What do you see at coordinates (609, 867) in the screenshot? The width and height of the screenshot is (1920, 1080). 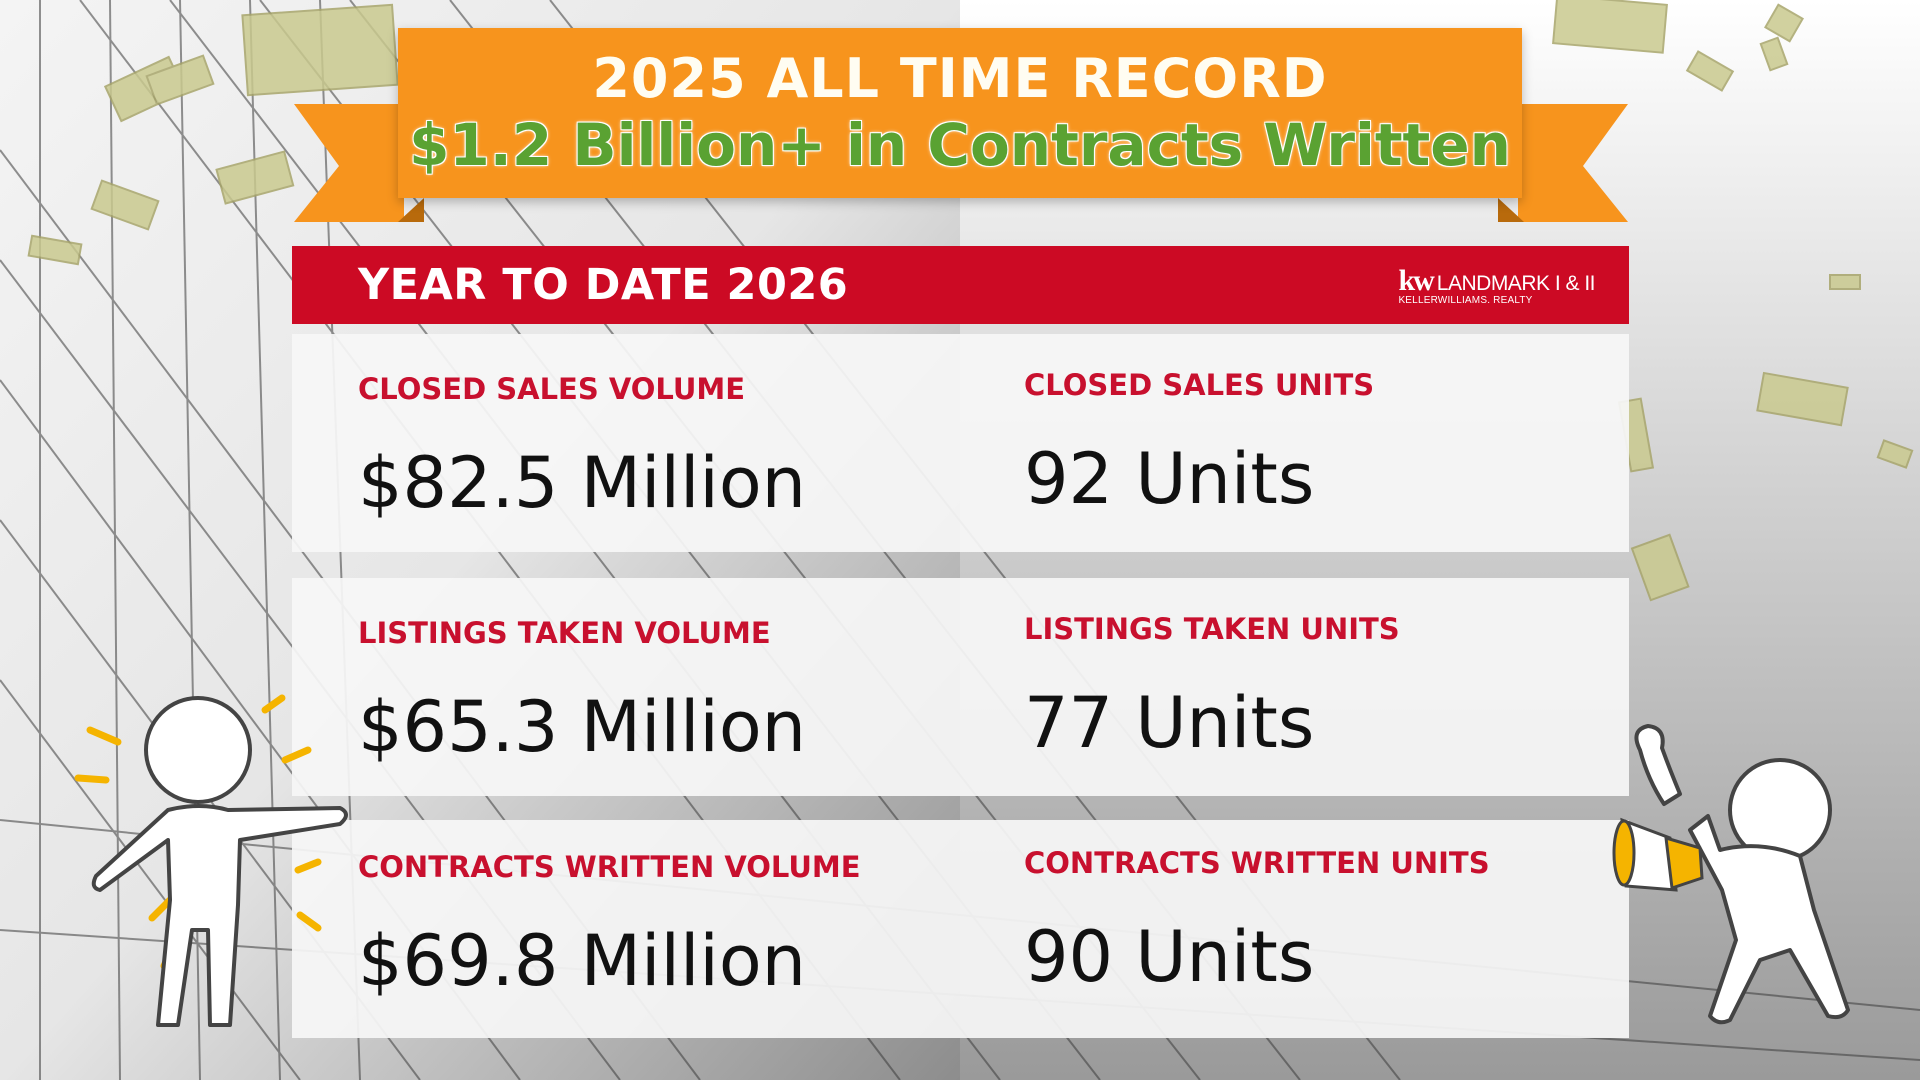 I see `stat-label: CONTRACTS WRITTEN VOLUME` at bounding box center [609, 867].